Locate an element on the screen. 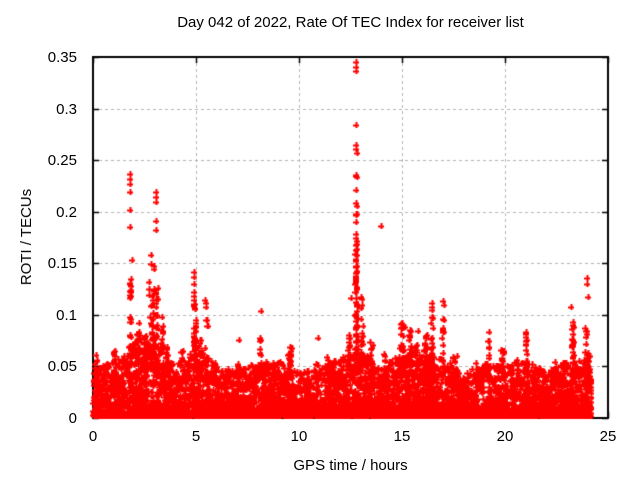 This screenshot has height=480, width=640. y-tick-label-0.3: 0.3 is located at coordinates (66, 109).